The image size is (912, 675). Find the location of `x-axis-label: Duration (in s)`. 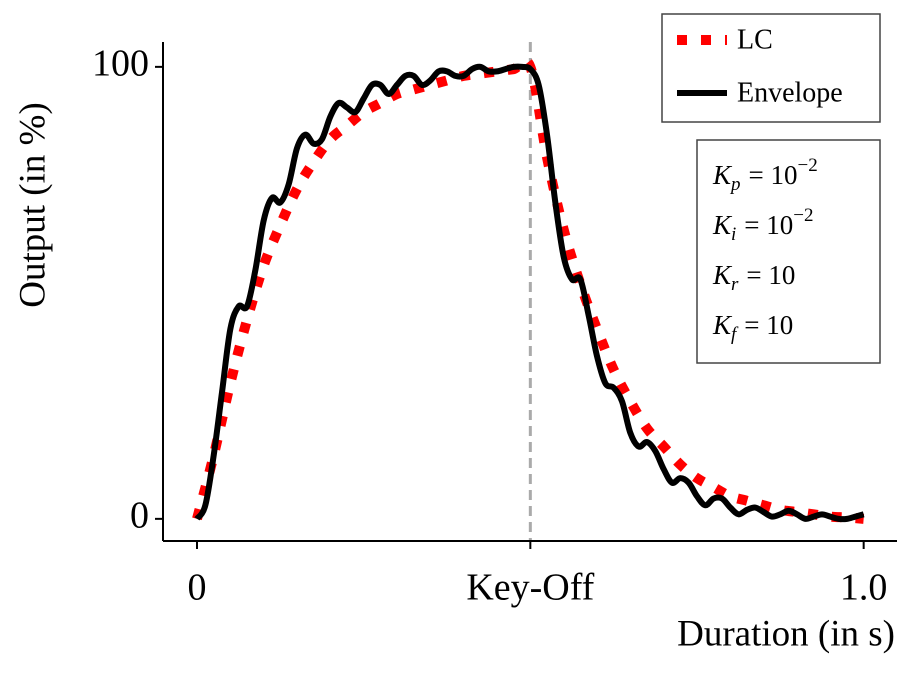

x-axis-label: Duration (in s) is located at coordinates (786, 633).